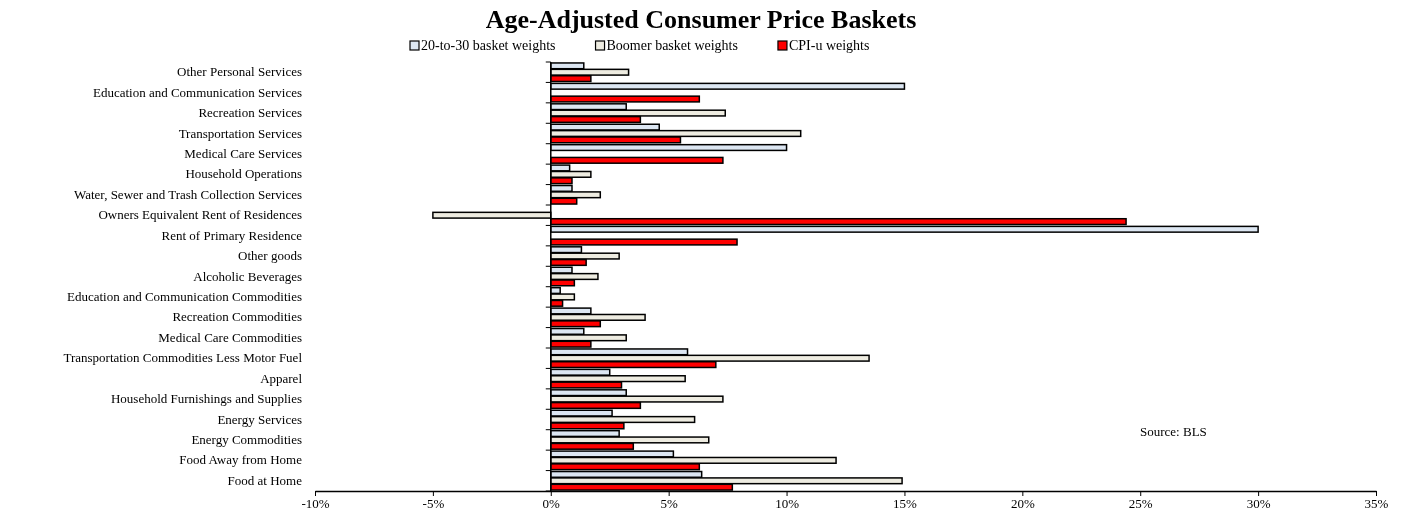  I want to click on y-tick-label: Education and Communication Commodities, so click(184, 296).